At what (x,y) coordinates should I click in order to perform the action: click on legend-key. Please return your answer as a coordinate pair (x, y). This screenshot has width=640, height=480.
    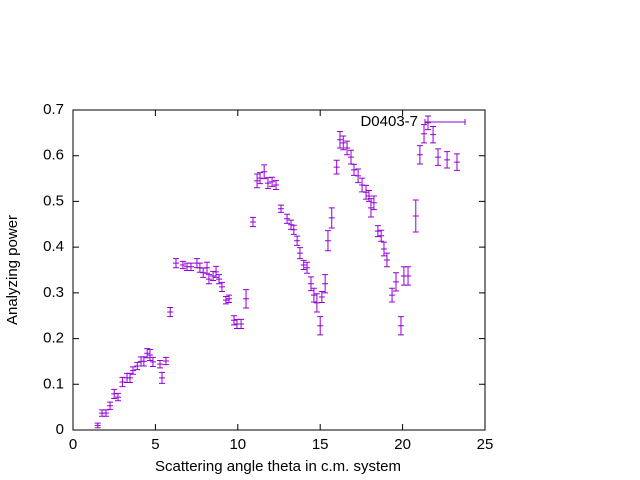
    Looking at the image, I should click on (445, 122).